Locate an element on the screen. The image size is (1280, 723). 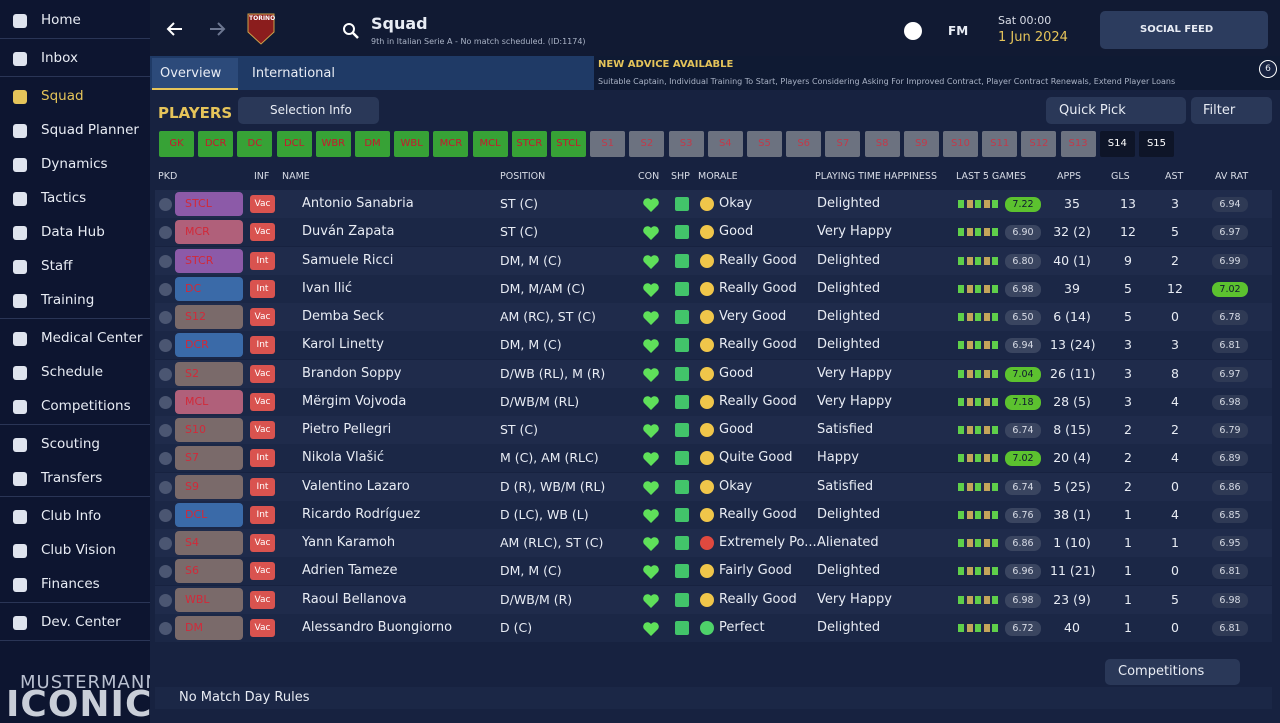
pkd-pill: STCR is located at coordinates (209, 260).